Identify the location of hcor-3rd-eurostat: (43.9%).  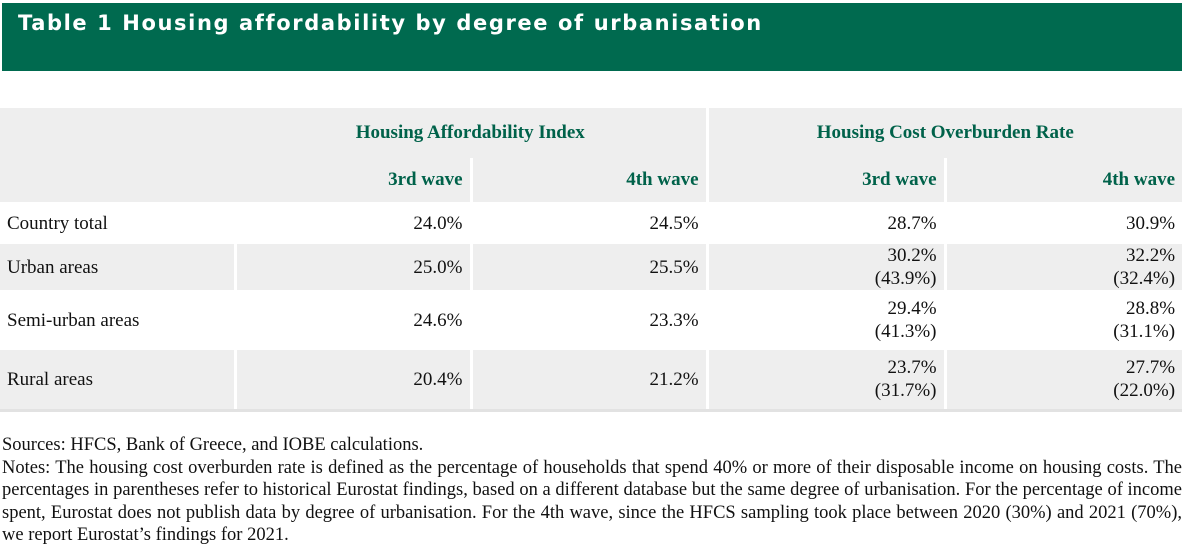
(905, 278).